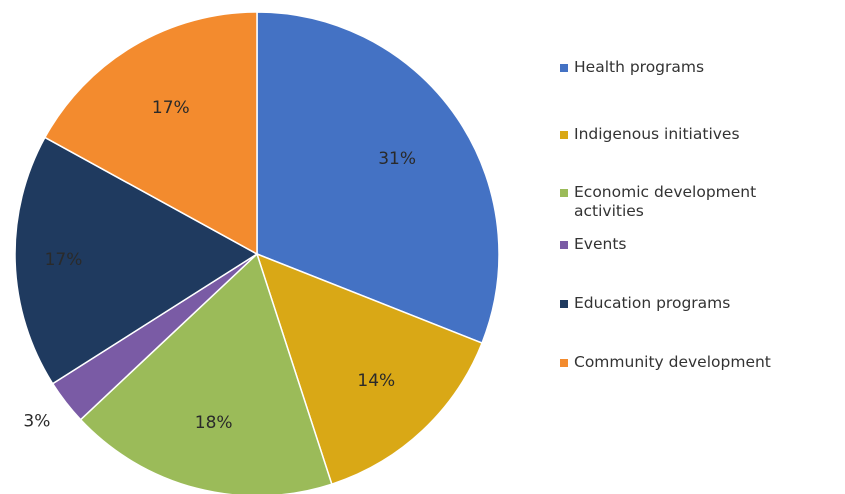 Image resolution: width=845 pixels, height=494 pixels. Describe the element at coordinates (214, 423) in the screenshot. I see `pie-label-economic-development-activities: 18%` at that location.